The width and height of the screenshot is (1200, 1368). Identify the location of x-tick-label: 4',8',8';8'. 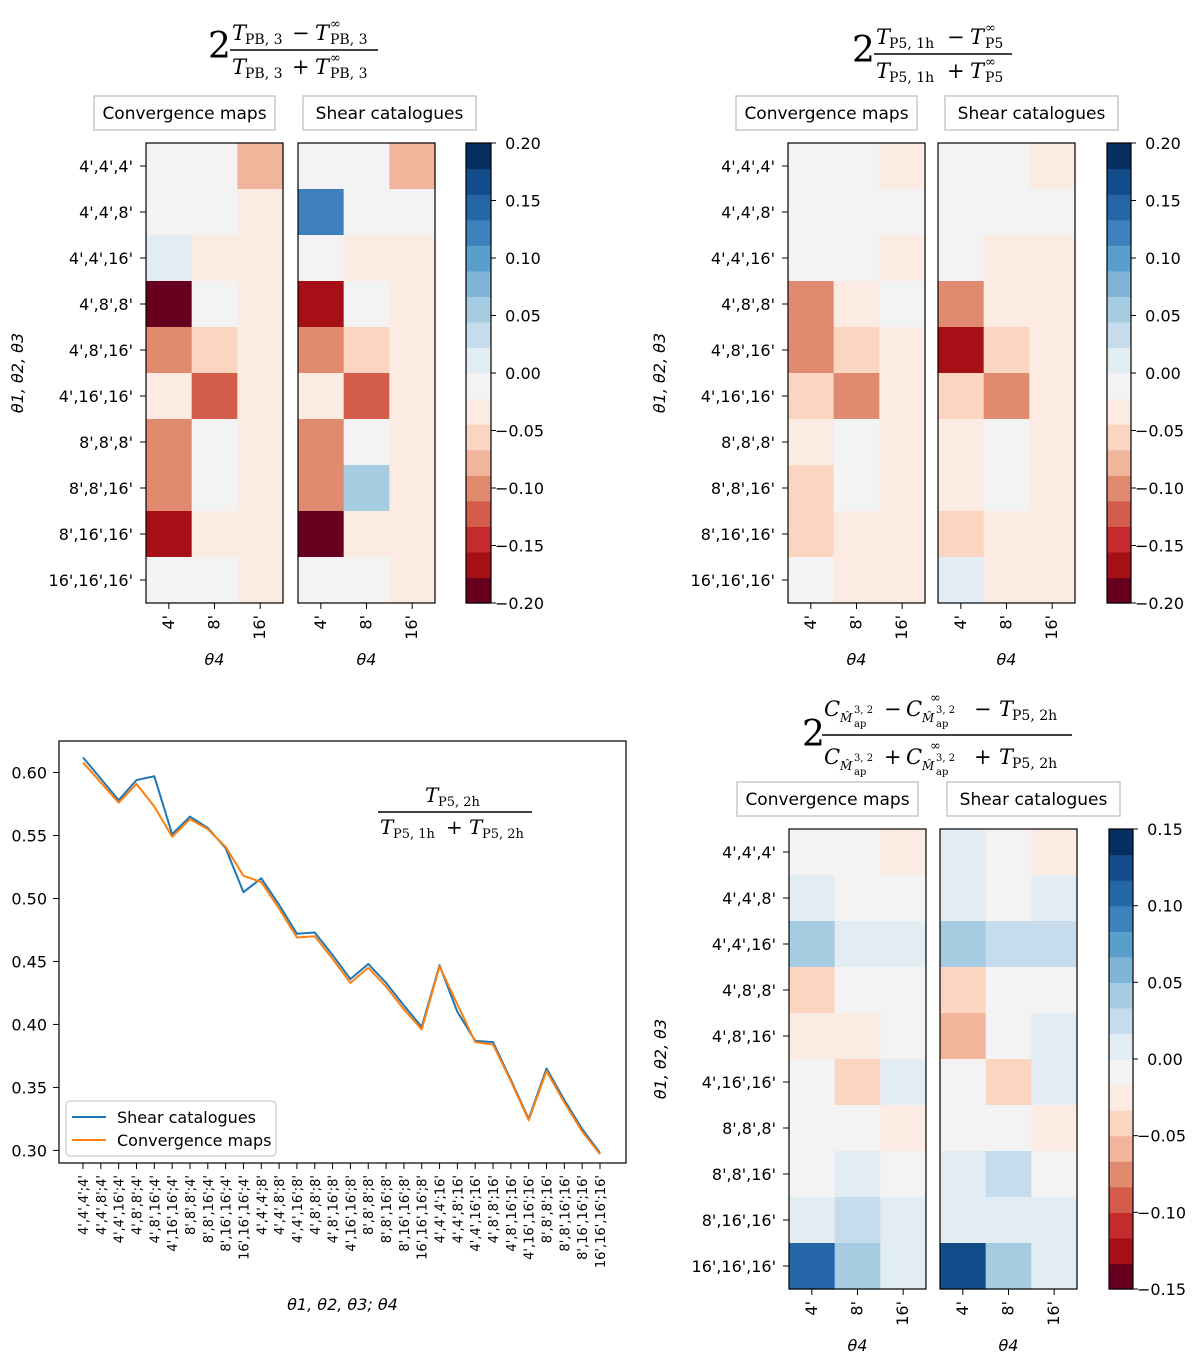
(316, 1205).